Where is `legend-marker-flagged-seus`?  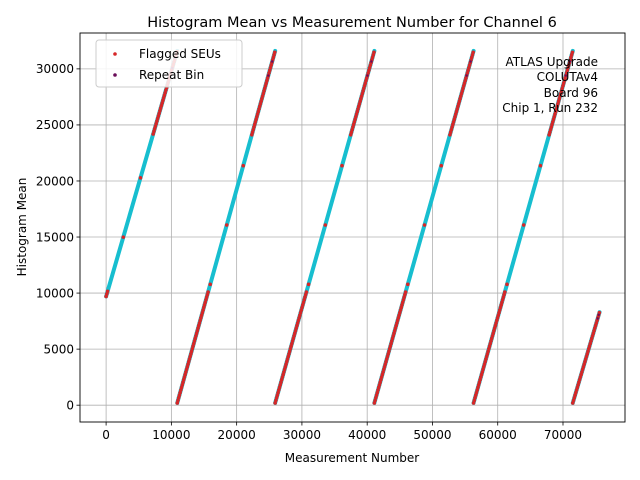 legend-marker-flagged-seus is located at coordinates (115, 54).